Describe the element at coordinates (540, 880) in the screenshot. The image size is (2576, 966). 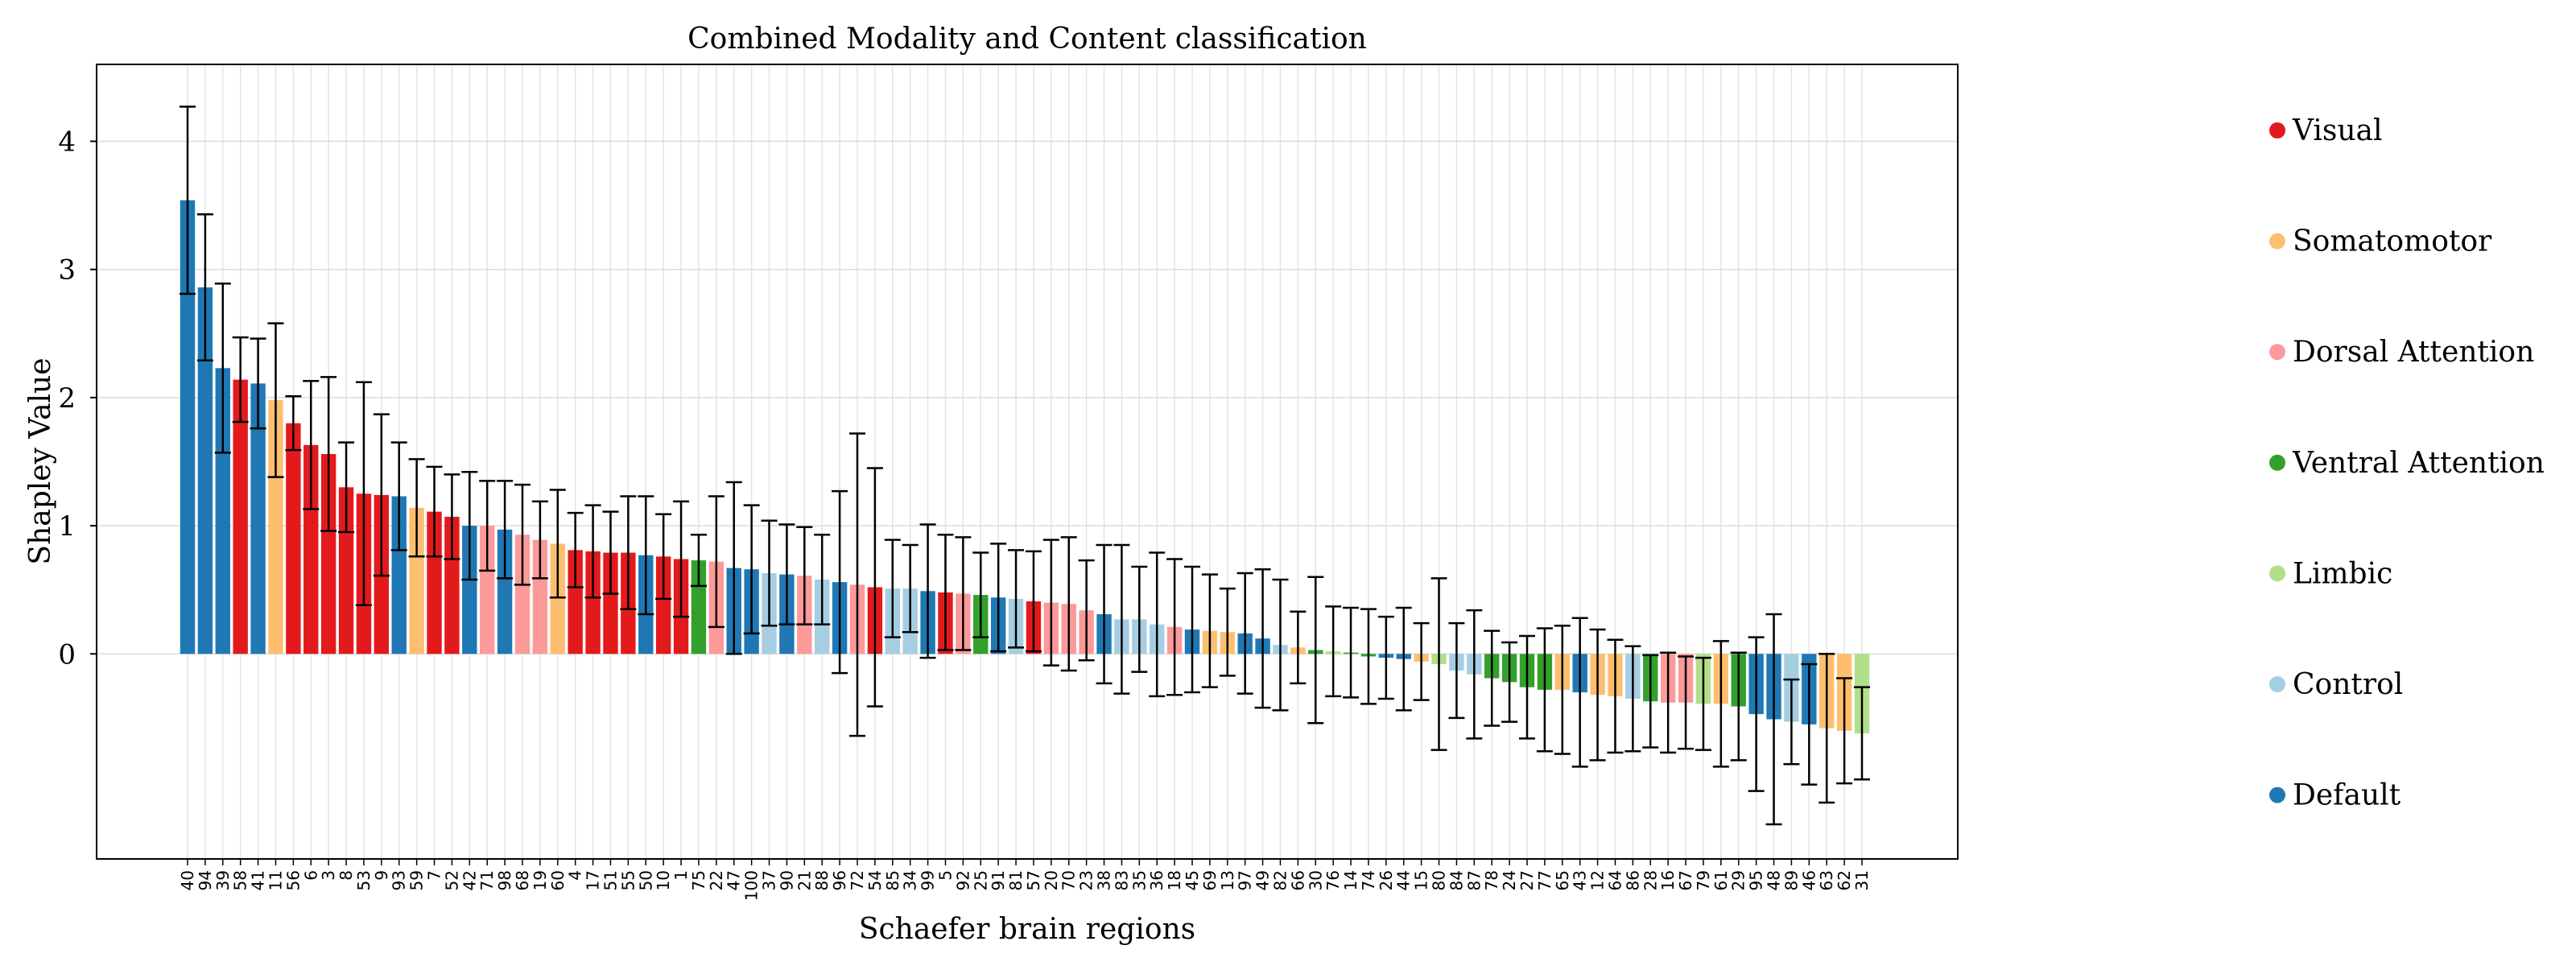
I see `x-tick-label: 19` at that location.